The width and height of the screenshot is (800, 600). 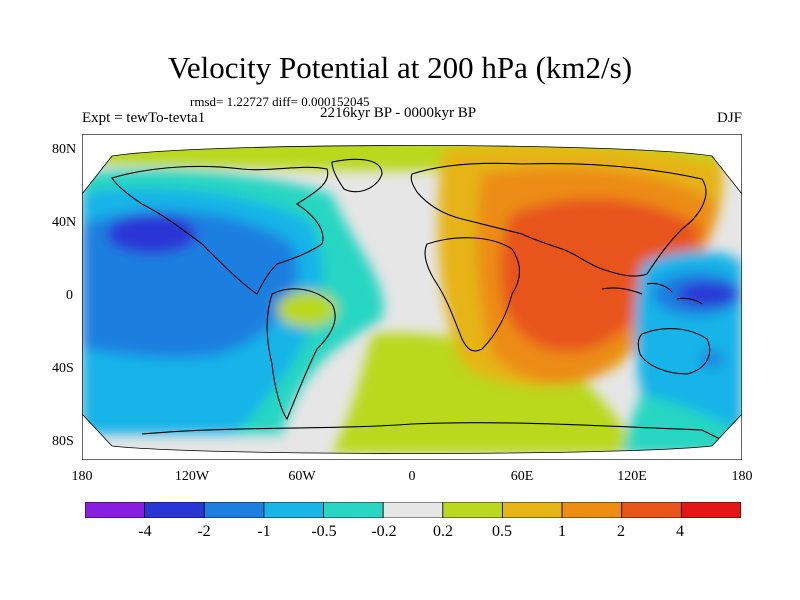 What do you see at coordinates (502, 531) in the screenshot?
I see `colorbar-label: 0.5` at bounding box center [502, 531].